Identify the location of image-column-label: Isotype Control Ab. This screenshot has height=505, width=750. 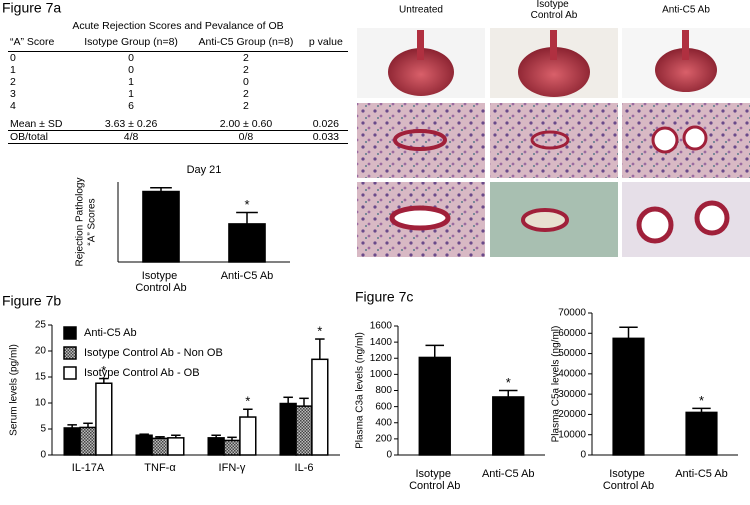
(554, 10).